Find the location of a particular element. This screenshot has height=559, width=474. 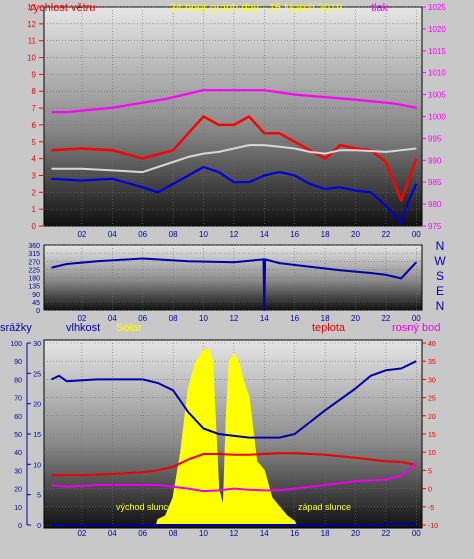

temperature-tick-label: 40 is located at coordinates (432, 344).